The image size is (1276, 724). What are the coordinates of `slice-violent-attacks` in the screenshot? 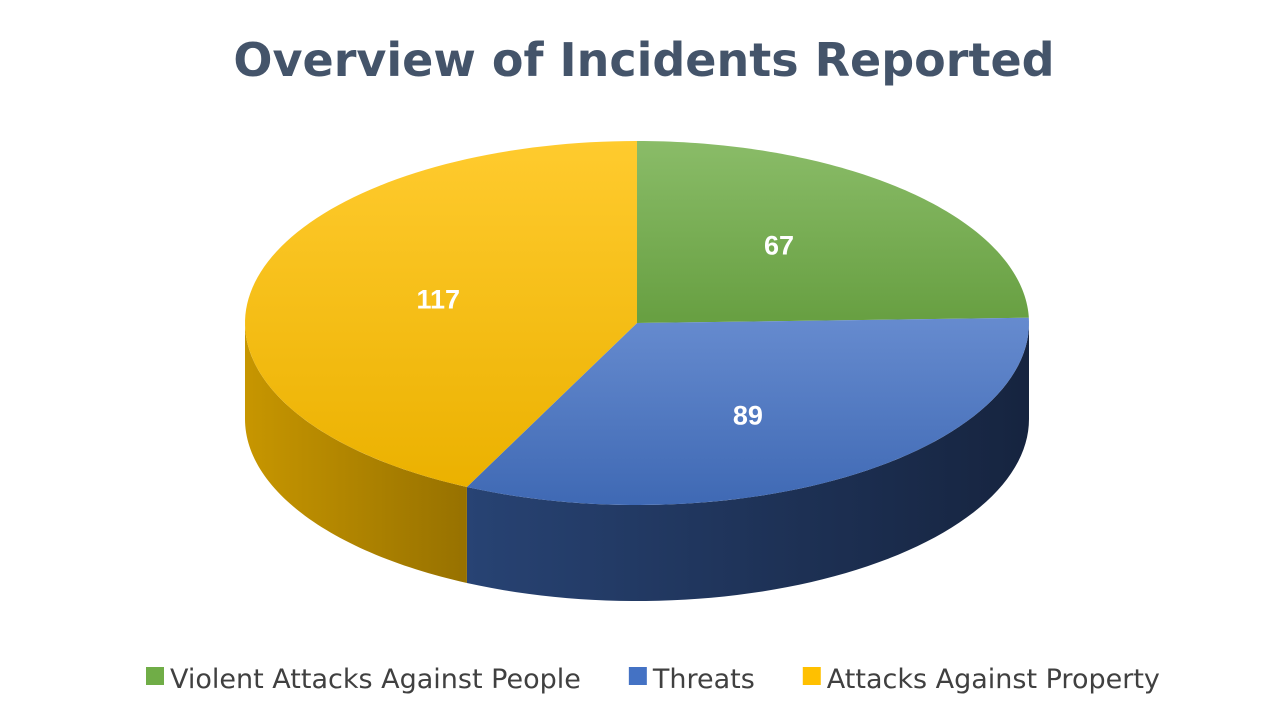 It's located at (833, 232).